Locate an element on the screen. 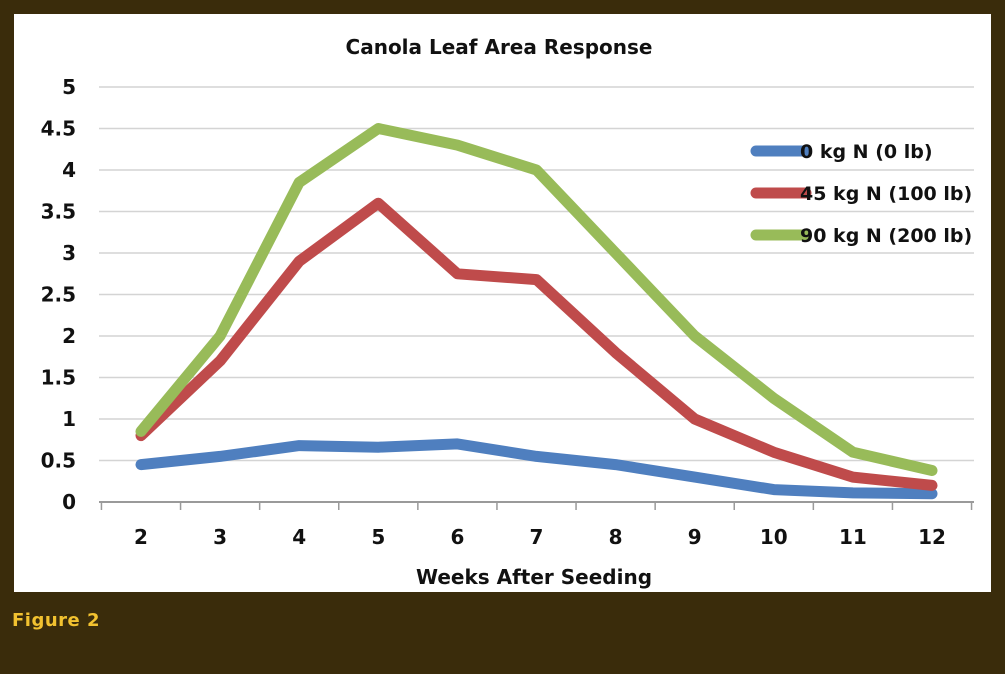 This screenshot has height=674, width=1005. legend-label-2: 90 kg N (200 lb) is located at coordinates (886, 236).